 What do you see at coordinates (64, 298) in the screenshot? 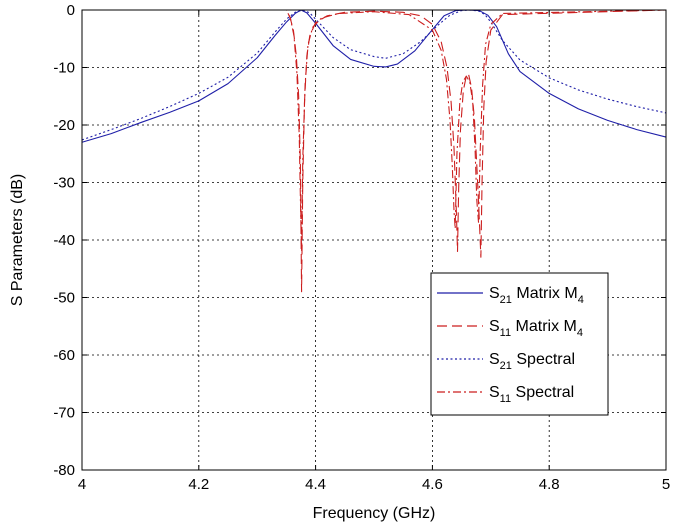
I see `y-tick-label: -50` at bounding box center [64, 298].